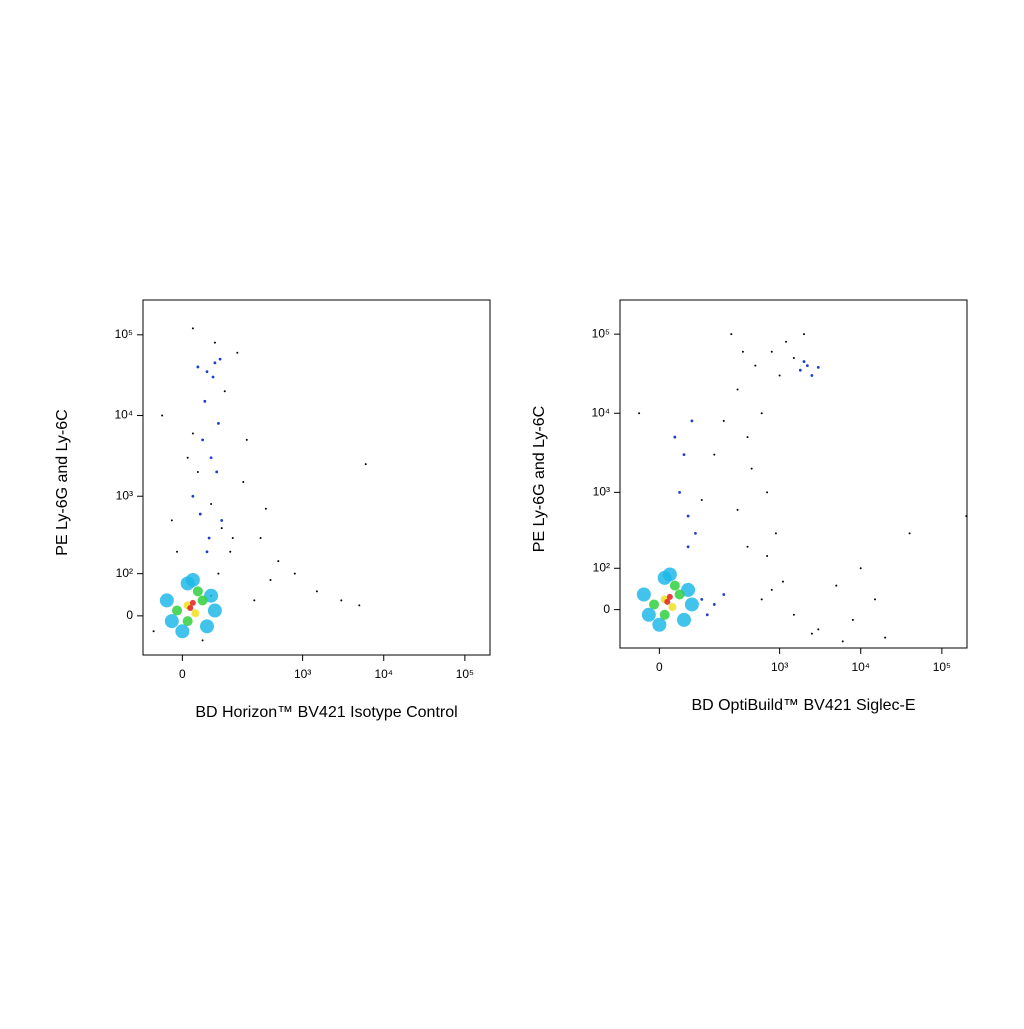 The image size is (1024, 1029). Describe the element at coordinates (601, 567) in the screenshot. I see `y-tick-label: 10²` at that location.